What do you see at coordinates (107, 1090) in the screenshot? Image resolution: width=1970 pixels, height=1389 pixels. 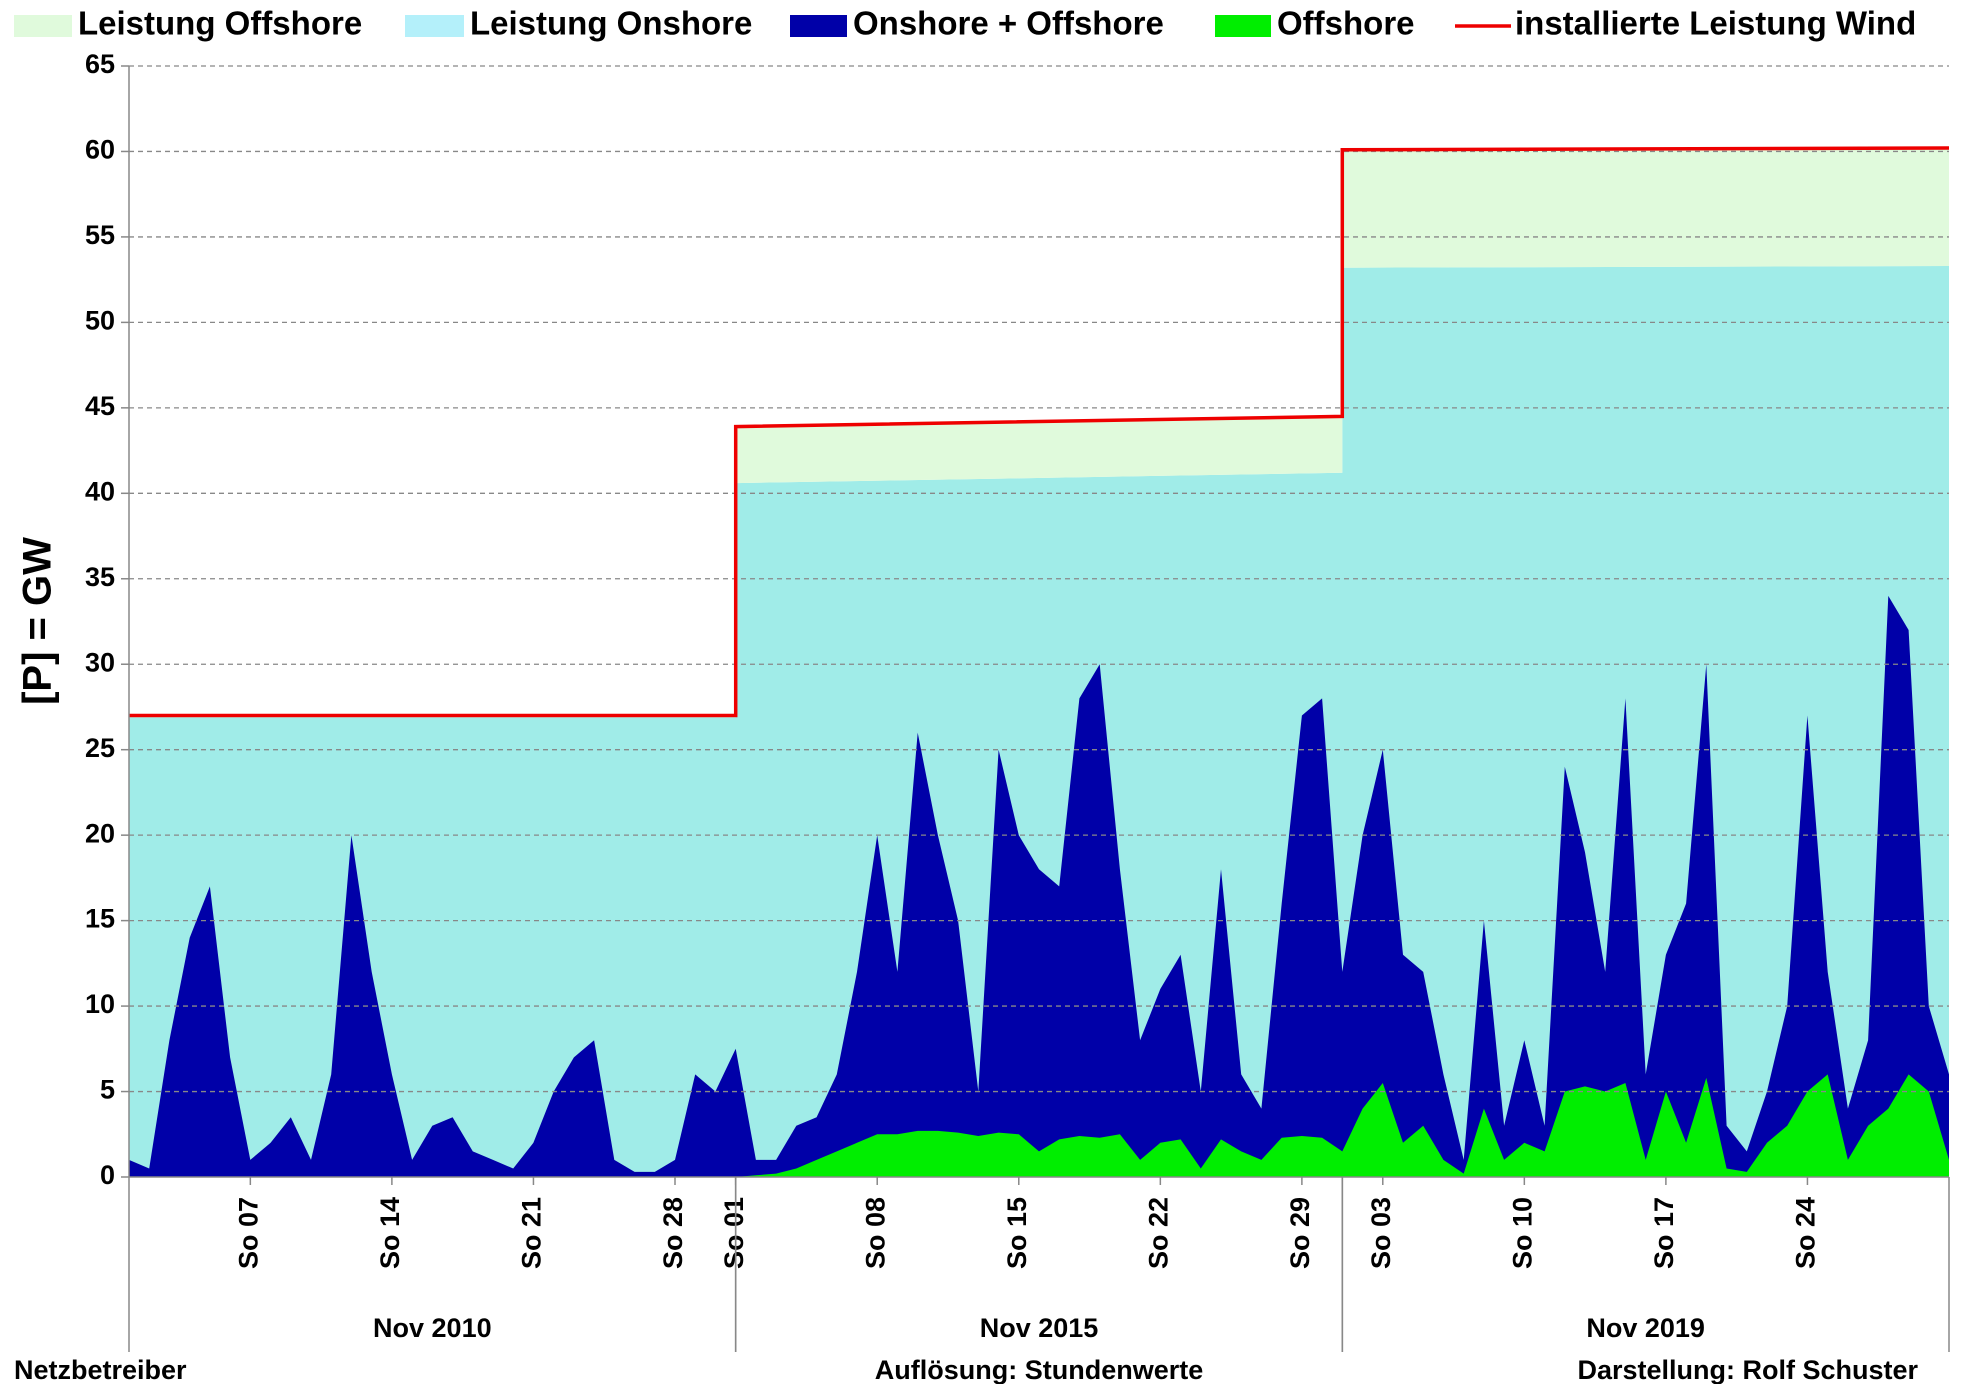 I see `y-tick-label: 5` at bounding box center [107, 1090].